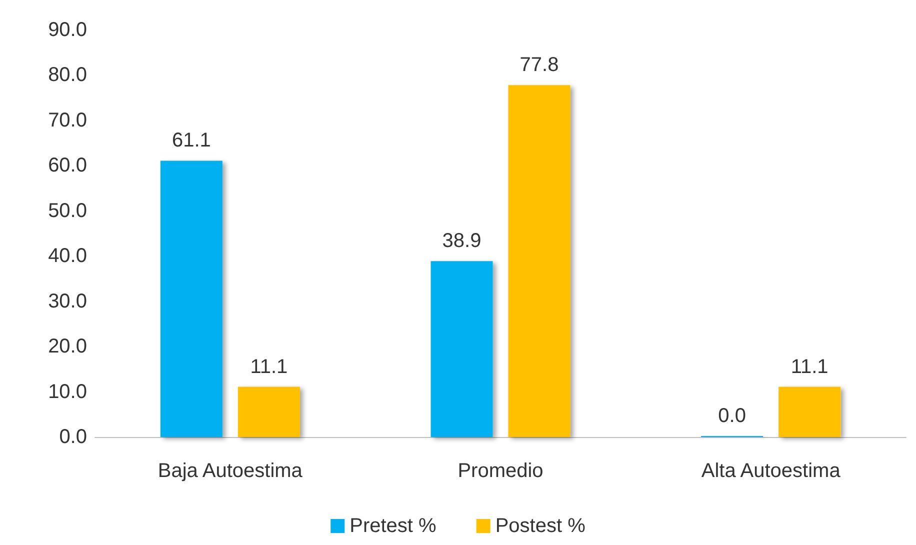 Image resolution: width=916 pixels, height=545 pixels. Describe the element at coordinates (771, 471) in the screenshot. I see `x-tick-label: Alta Autoestima` at that location.